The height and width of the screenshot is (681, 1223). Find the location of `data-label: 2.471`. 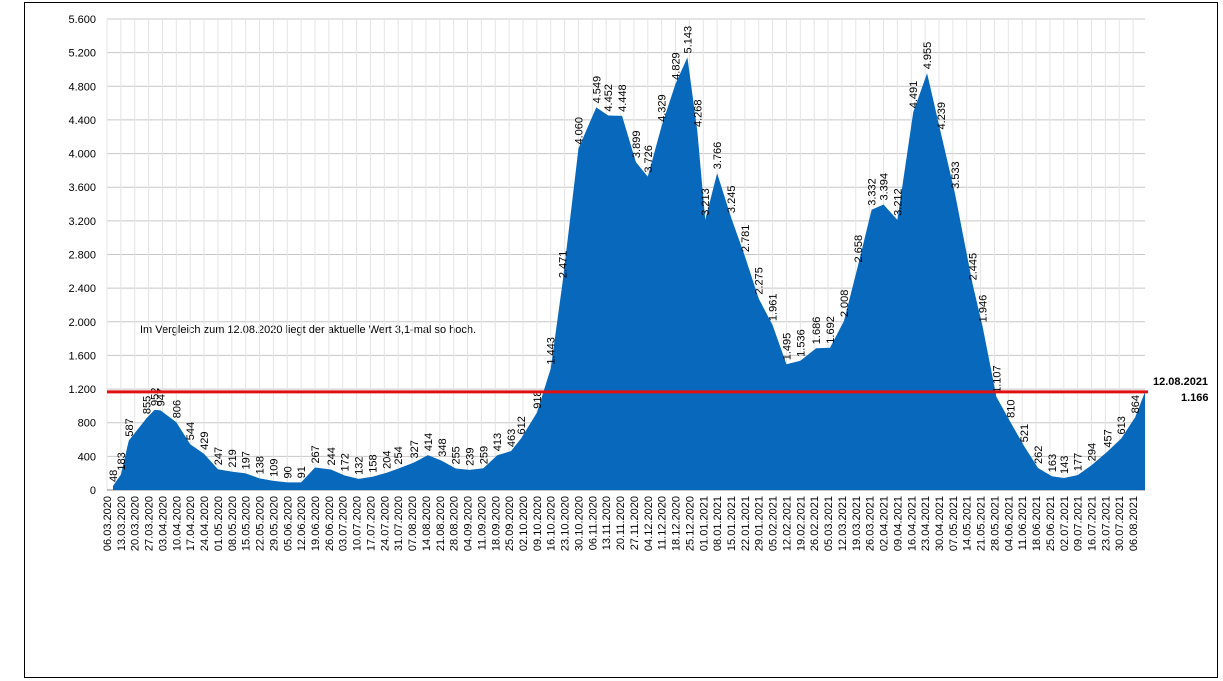

data-label: 2.471 is located at coordinates (564, 265).